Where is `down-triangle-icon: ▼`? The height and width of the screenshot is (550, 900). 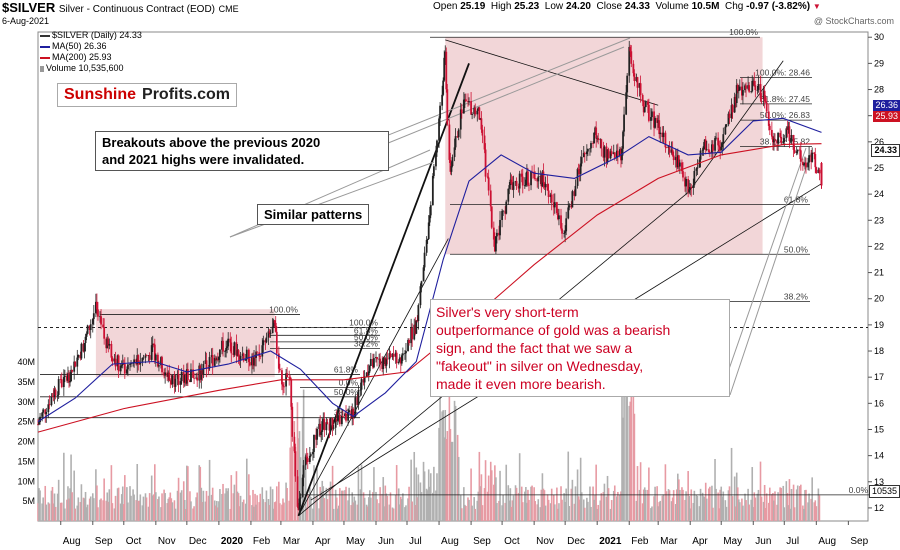 down-triangle-icon: ▼ is located at coordinates (816, 6).